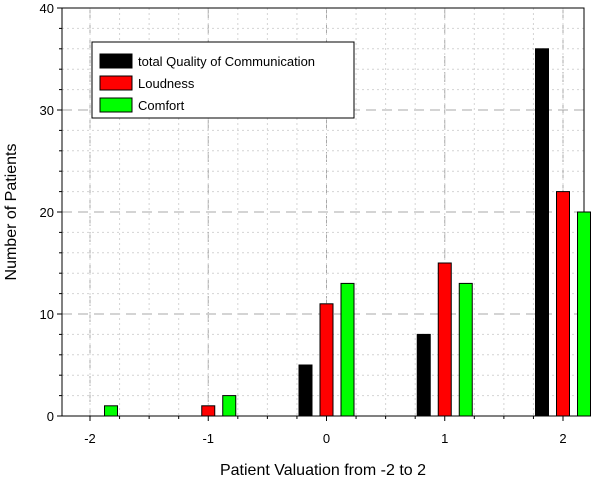 The height and width of the screenshot is (484, 596). What do you see at coordinates (166, 83) in the screenshot?
I see `legend-label: Loudness` at bounding box center [166, 83].